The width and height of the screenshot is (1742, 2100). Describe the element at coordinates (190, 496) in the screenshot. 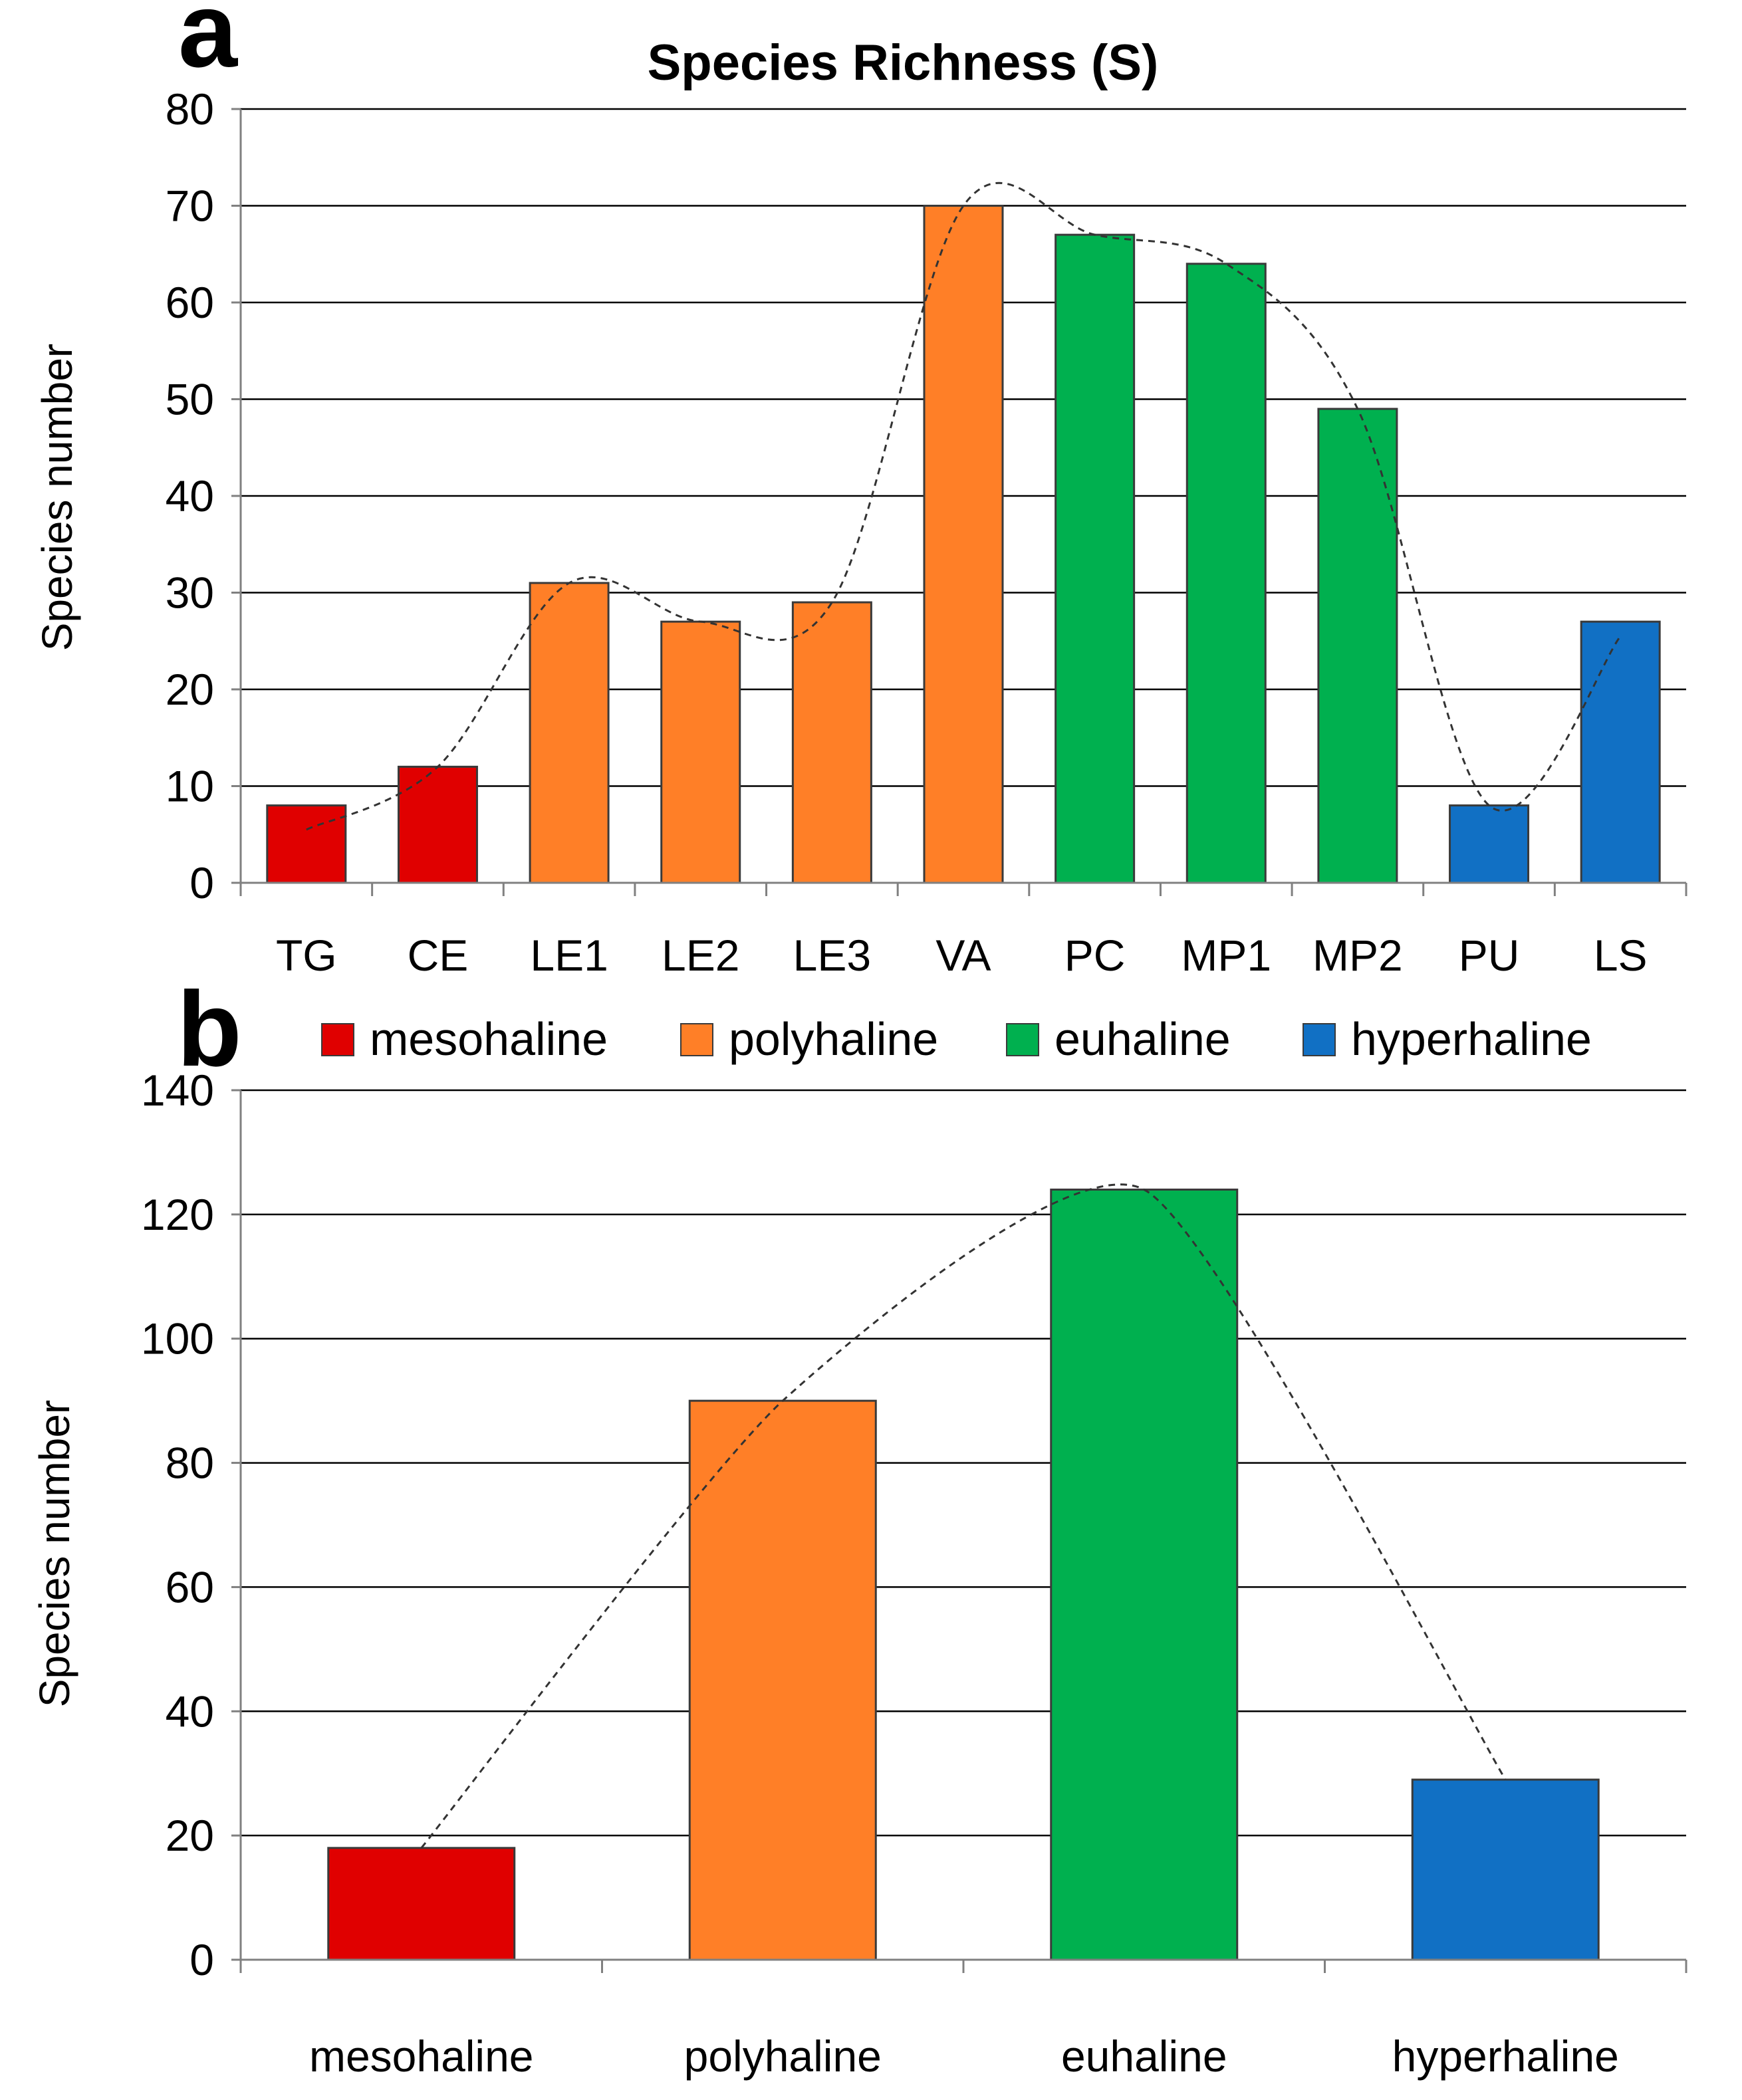

I see `chart-a-y-tick-label: 40` at that location.